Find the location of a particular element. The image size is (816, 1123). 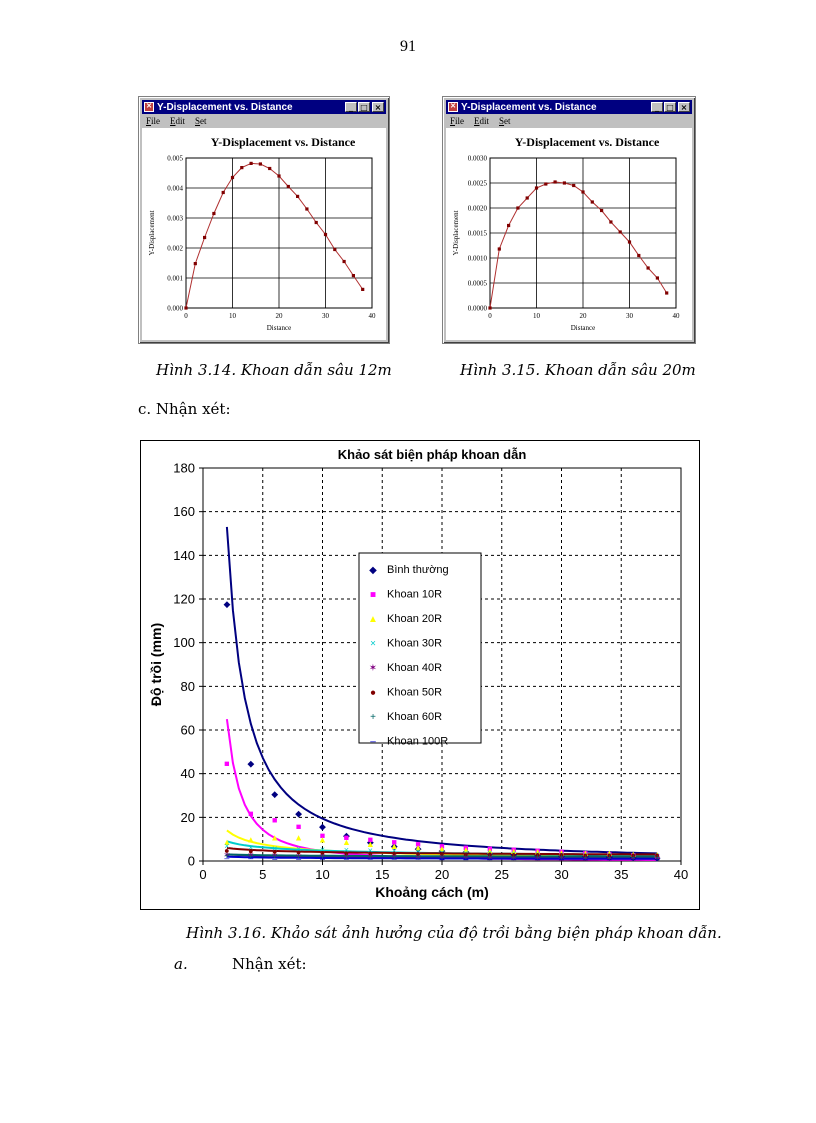

legend-label: Khoan 50R is located at coordinates (414, 693).